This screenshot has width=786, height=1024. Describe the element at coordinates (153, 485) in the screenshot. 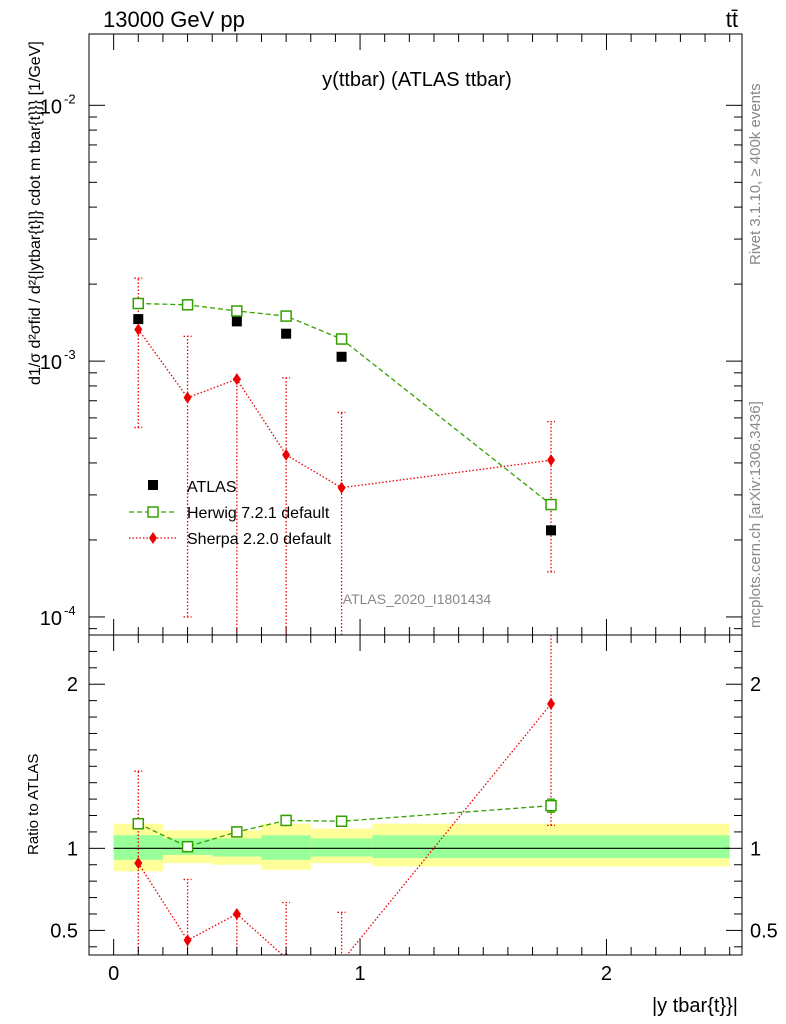

I see `legend-atlas-marker` at that location.